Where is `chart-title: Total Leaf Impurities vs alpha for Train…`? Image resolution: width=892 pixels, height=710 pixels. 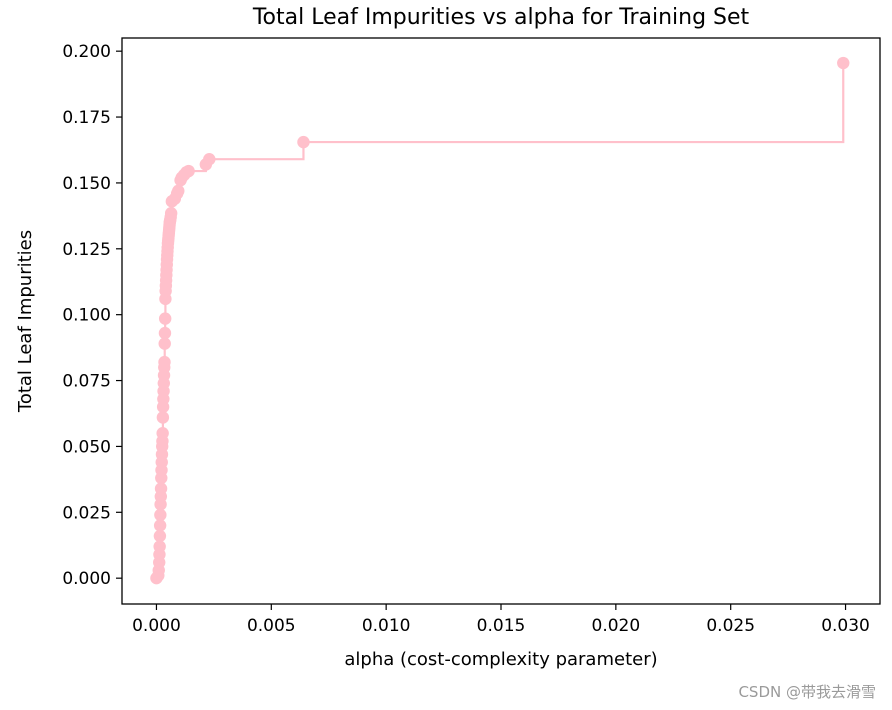
chart-title: Total Leaf Impurities vs alpha for Train… is located at coordinates (501, 17).